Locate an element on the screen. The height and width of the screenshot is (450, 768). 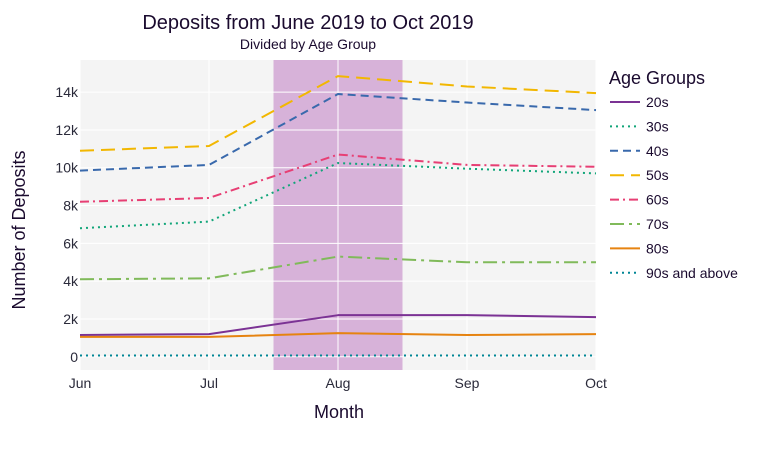
x-tick-label: Sep is located at coordinates (467, 383).